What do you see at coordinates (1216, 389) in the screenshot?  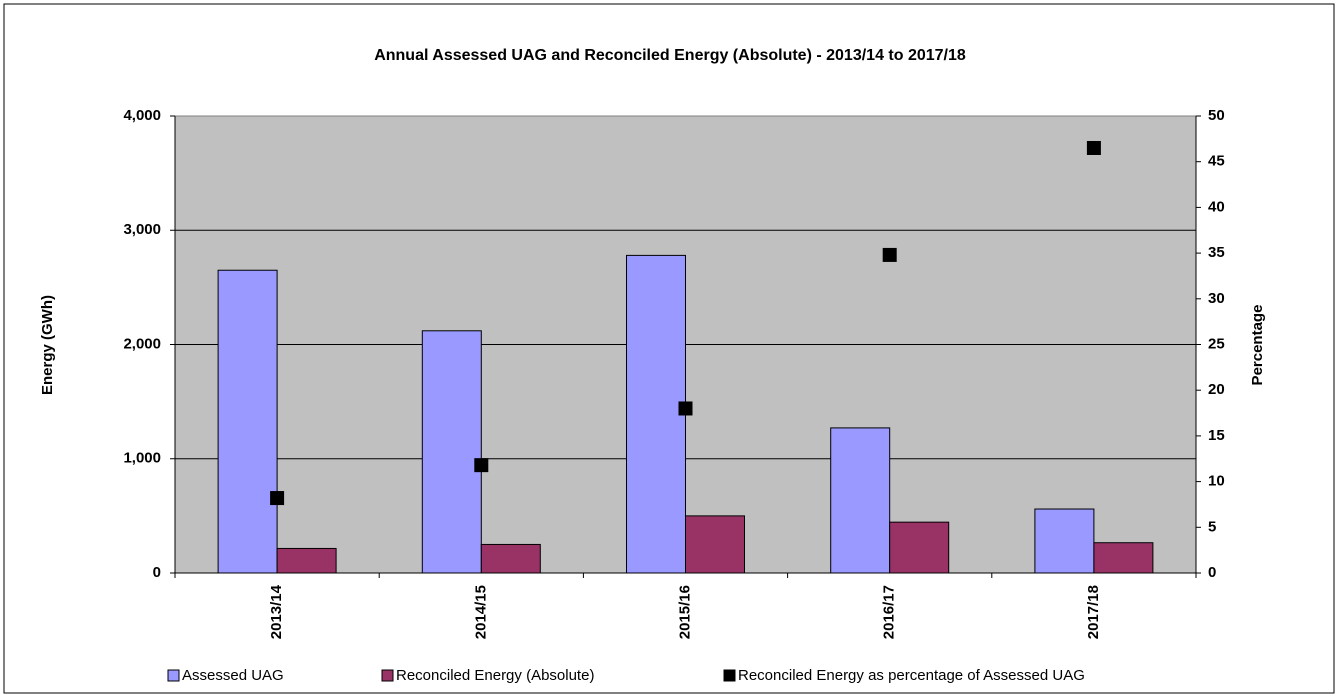 I see `y2-tick-label: 20` at bounding box center [1216, 389].